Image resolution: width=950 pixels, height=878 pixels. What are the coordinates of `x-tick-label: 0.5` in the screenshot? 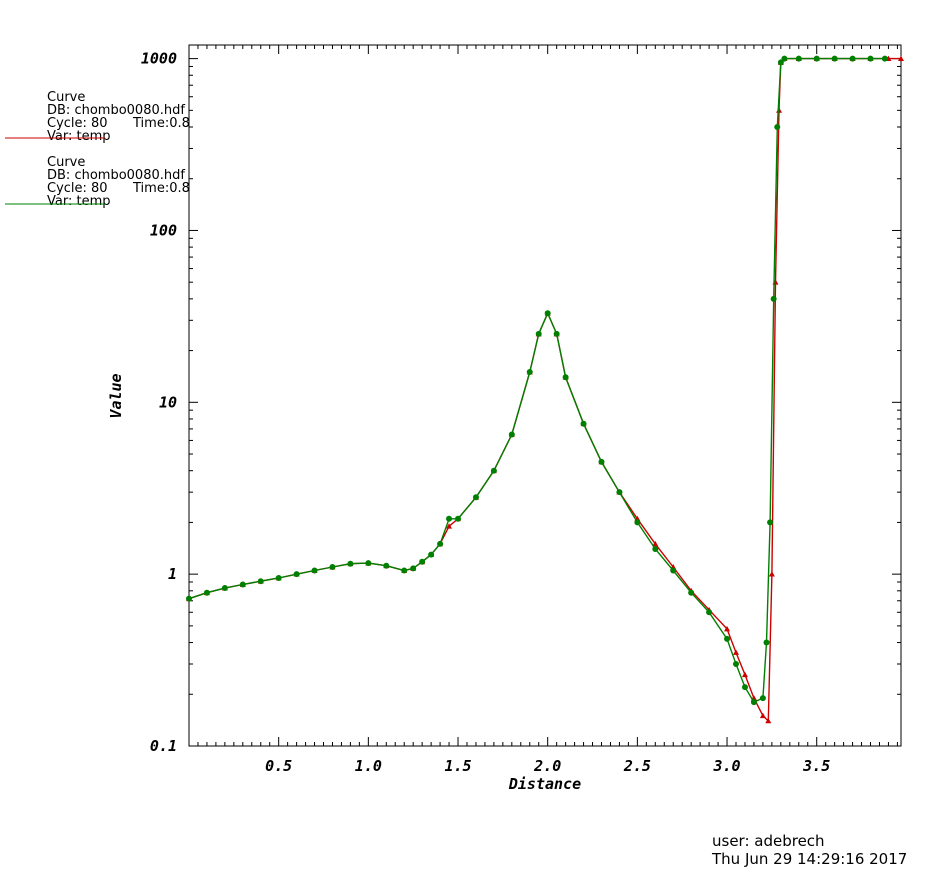 It's located at (278, 766).